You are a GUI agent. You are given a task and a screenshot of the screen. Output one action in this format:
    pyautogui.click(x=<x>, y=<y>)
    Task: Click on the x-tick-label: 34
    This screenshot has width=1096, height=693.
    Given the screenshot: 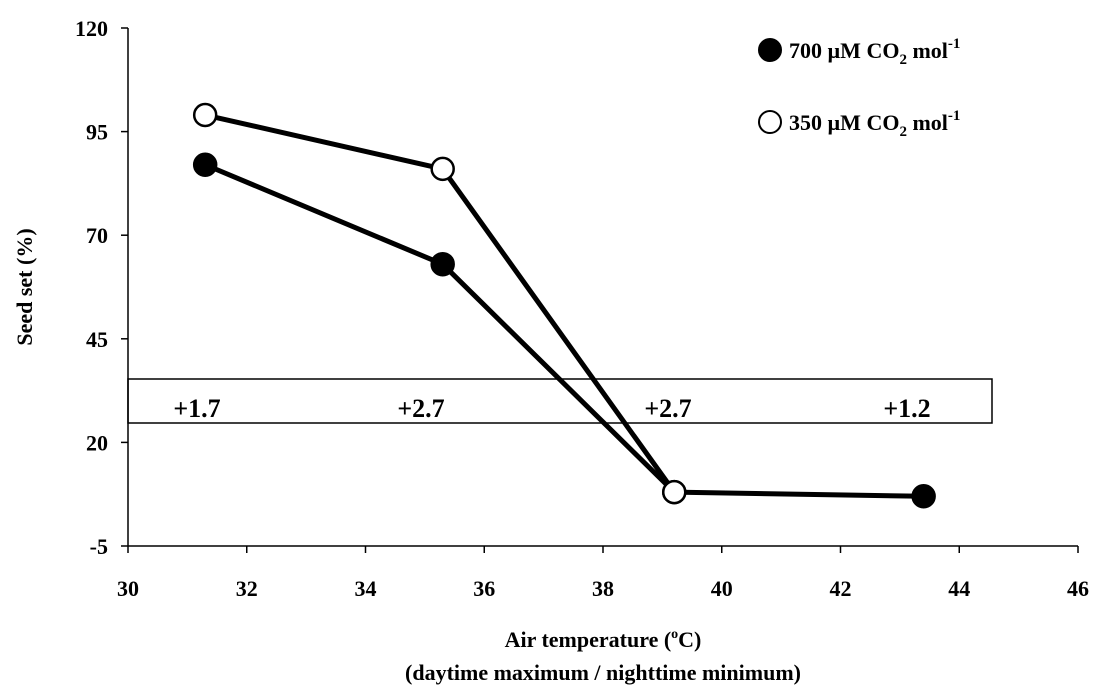 What is the action you would take?
    pyautogui.click(x=366, y=588)
    